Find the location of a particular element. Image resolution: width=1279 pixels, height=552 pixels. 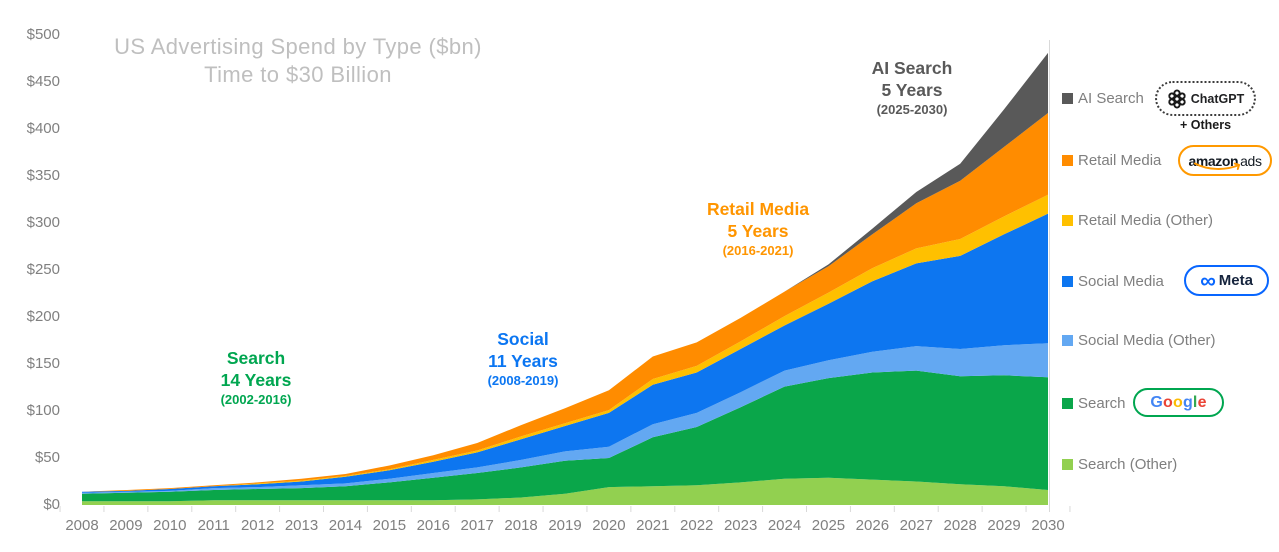

x-axis-label-2010: 2010 is located at coordinates (170, 525).